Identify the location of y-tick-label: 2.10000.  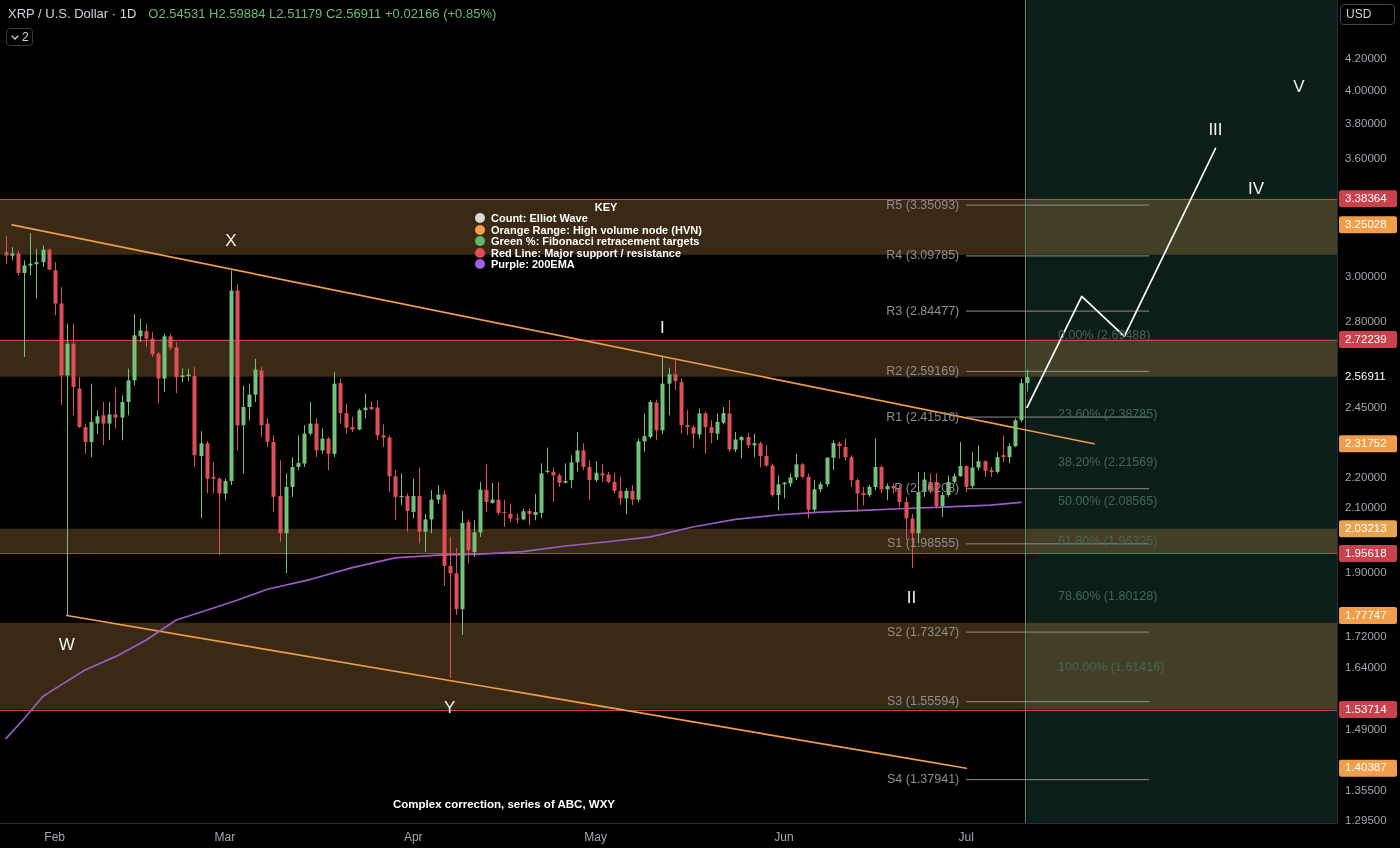
(1366, 506).